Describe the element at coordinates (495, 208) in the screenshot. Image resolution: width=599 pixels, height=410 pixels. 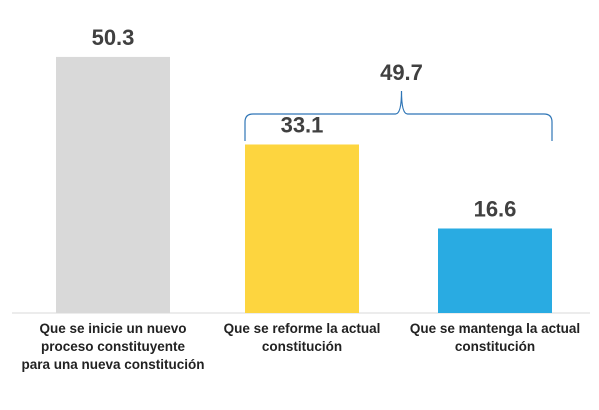
I see `value-label-3: 16.6` at that location.